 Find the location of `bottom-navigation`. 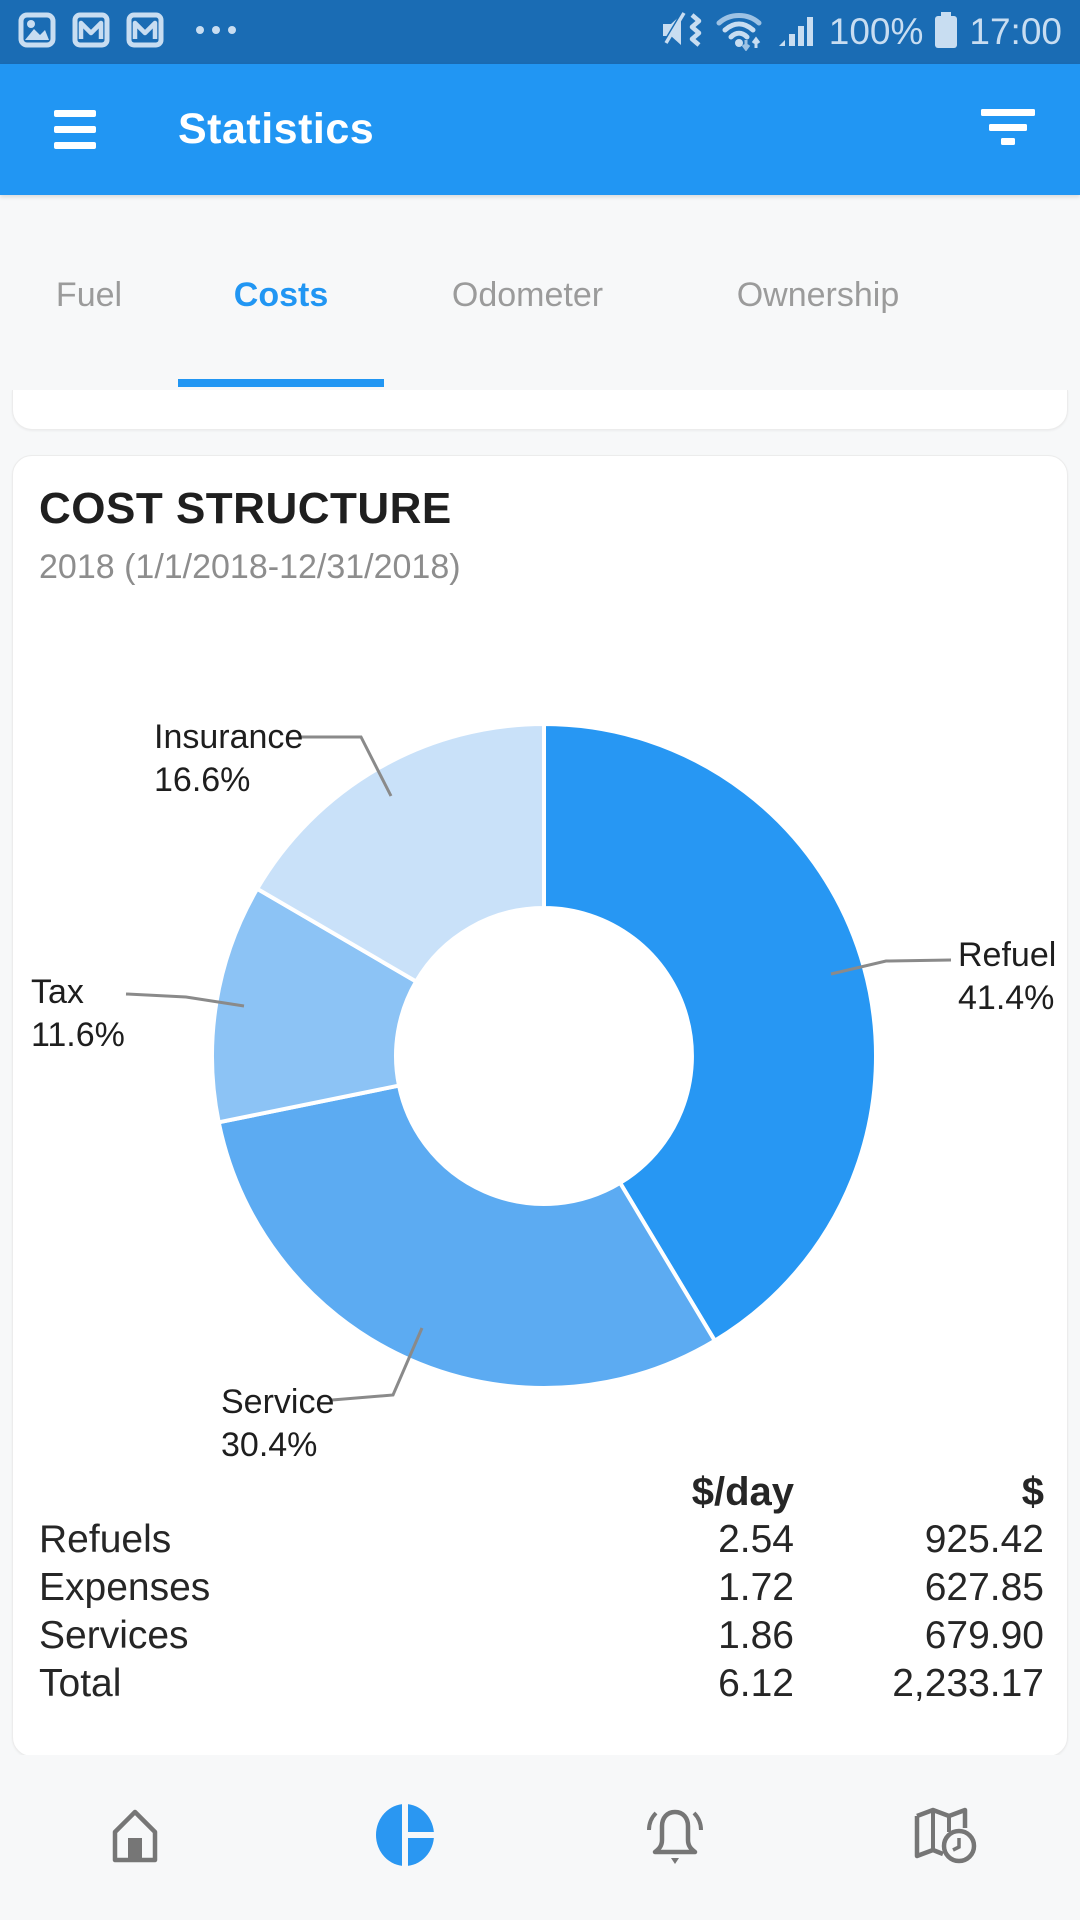

bottom-navigation is located at coordinates (540, 1837).